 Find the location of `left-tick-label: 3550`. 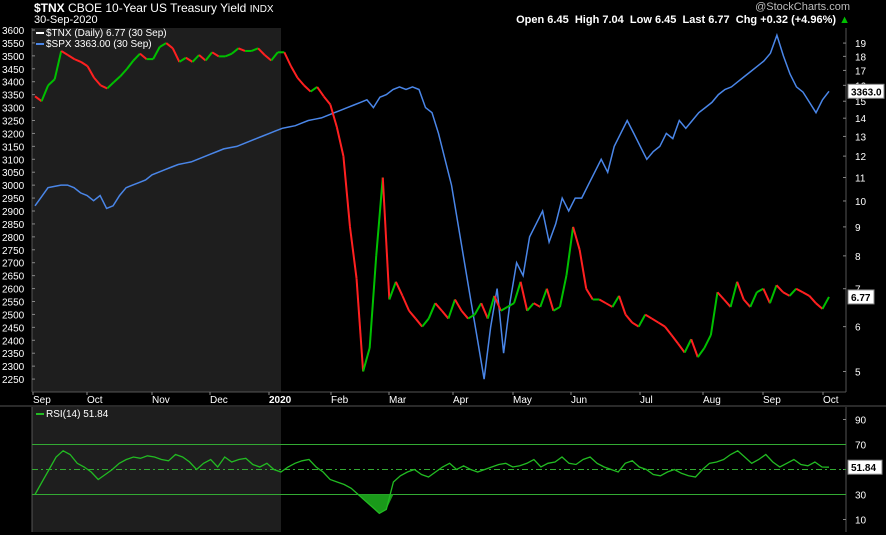

left-tick-label: 3550 is located at coordinates (13, 44).